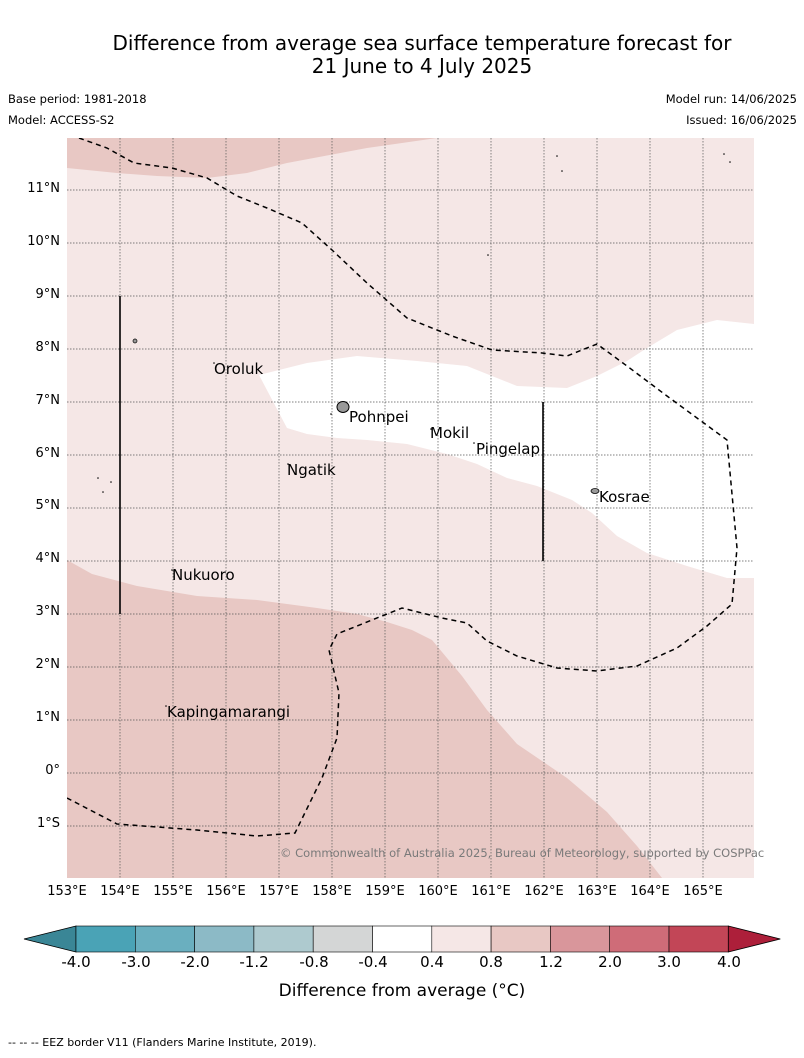 The width and height of the screenshot is (804, 1058). I want to click on colorbar-tick: 0.8, so click(491, 962).